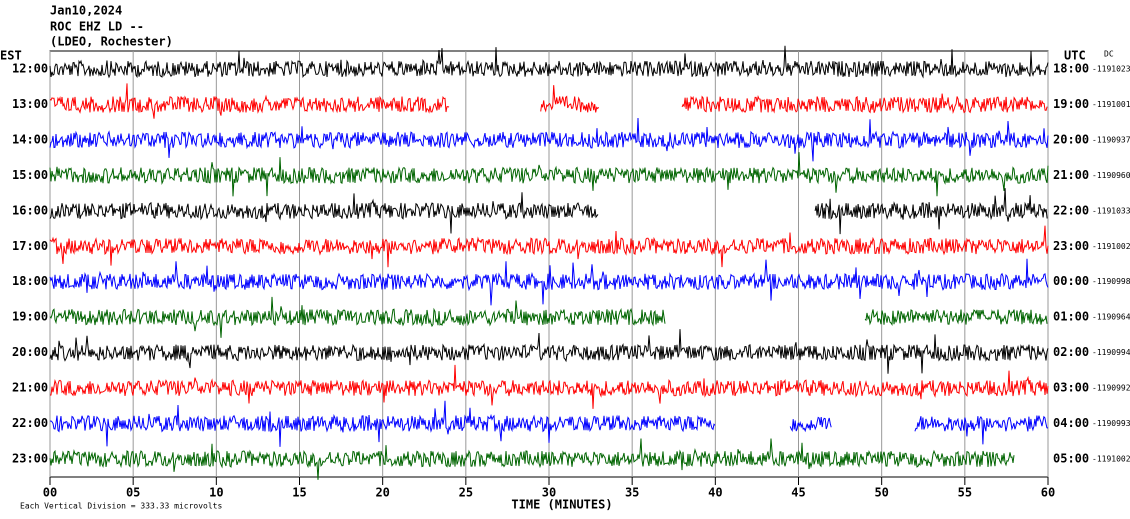 This screenshot has height=519, width=1130. Describe the element at coordinates (30, 210) in the screenshot. I see `est-label: 16:00` at that location.